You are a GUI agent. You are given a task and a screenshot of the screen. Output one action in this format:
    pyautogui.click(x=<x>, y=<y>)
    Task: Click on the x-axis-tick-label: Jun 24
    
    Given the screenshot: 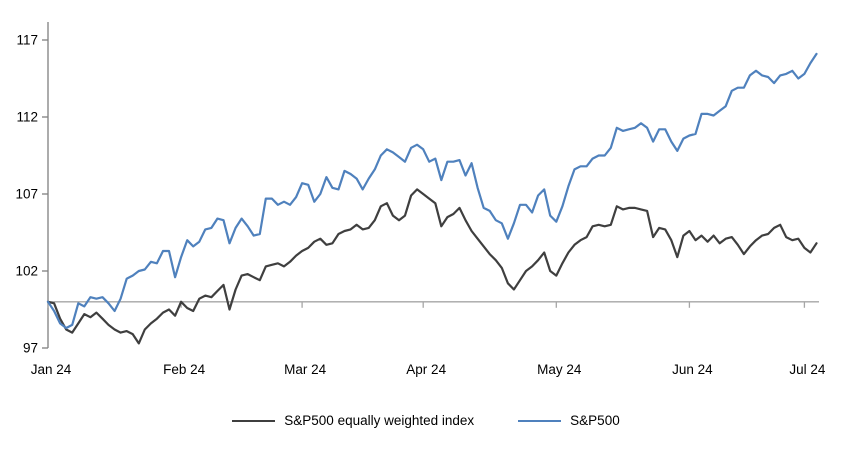 What is the action you would take?
    pyautogui.click(x=692, y=369)
    